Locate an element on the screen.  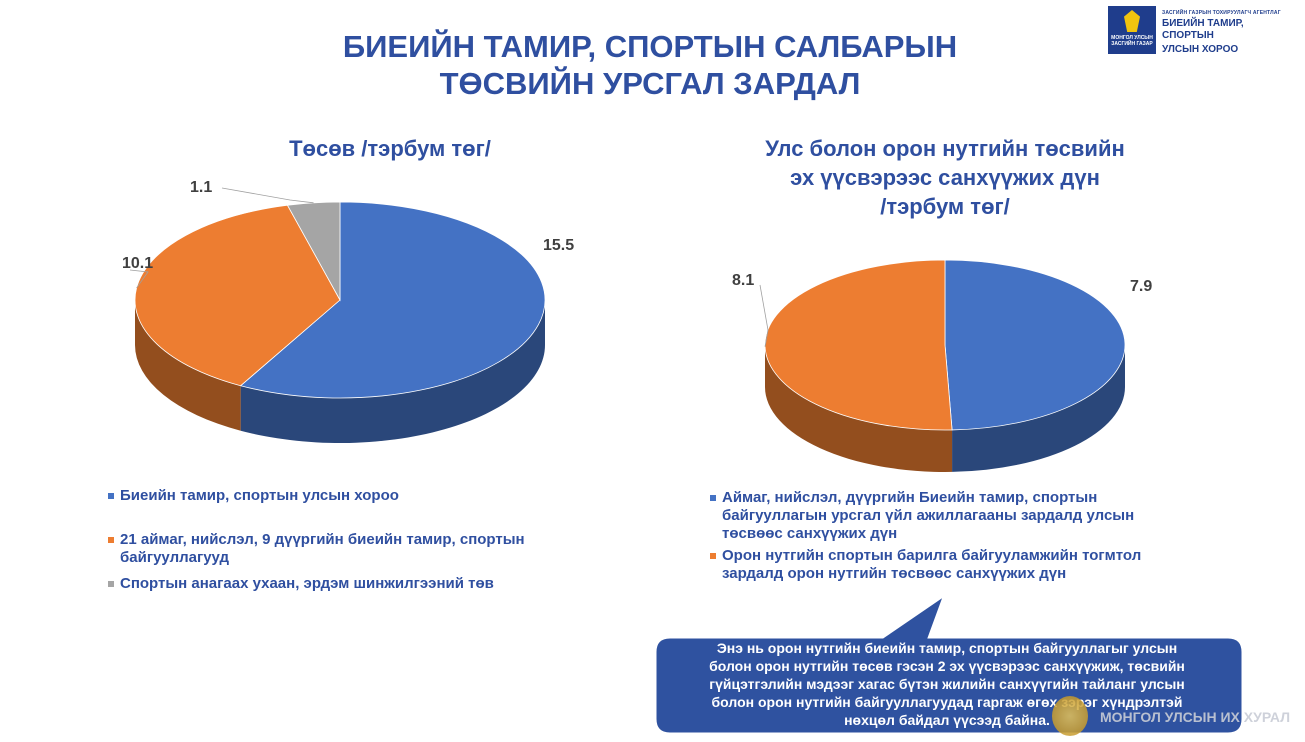
soyombo-icon is located at coordinates (1132, 21).